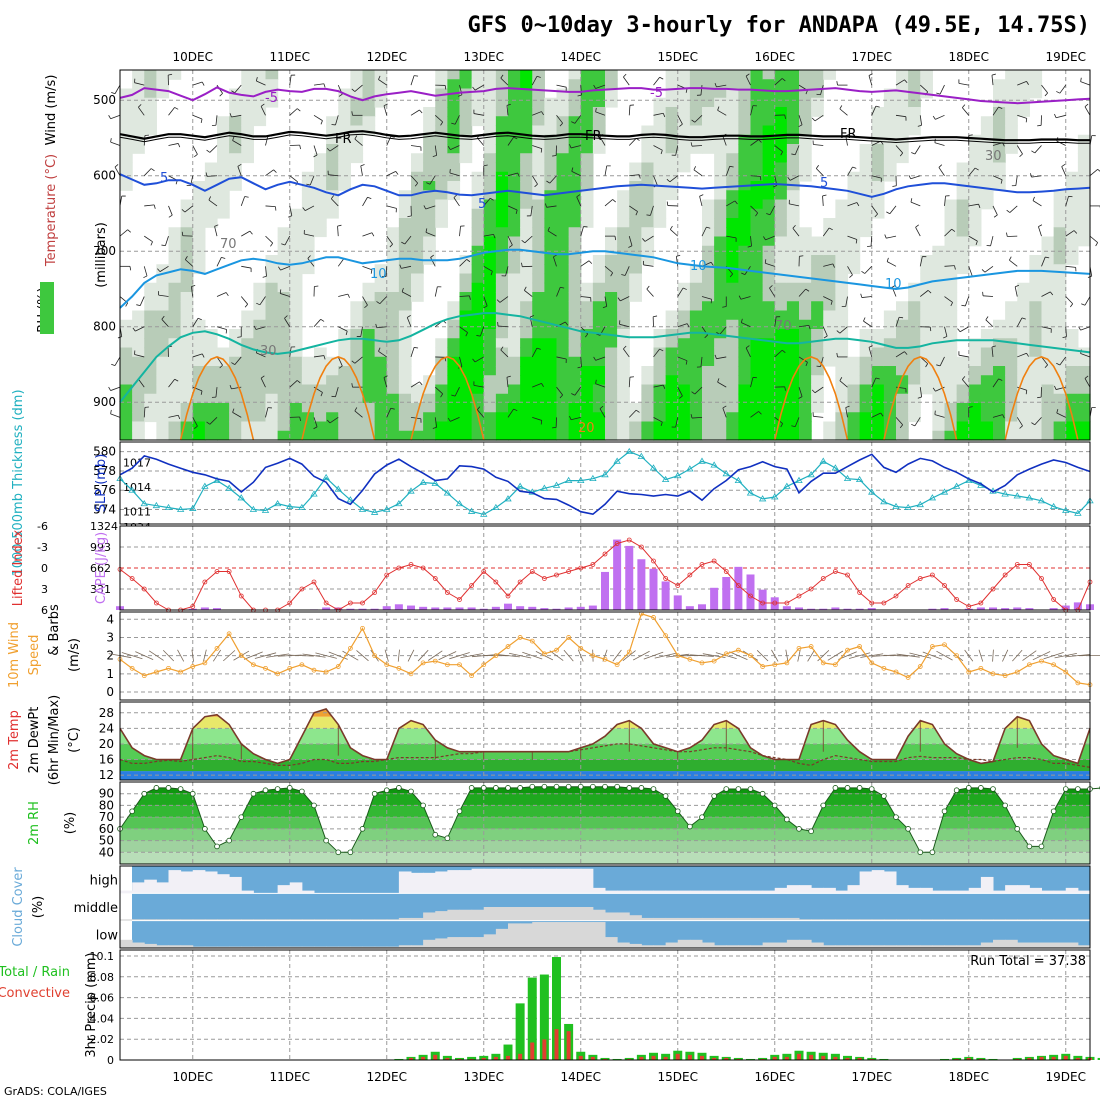 This screenshot has width=1100, height=1100. I want to click on lifted-axis-label: Lifted Index, so click(18, 567).